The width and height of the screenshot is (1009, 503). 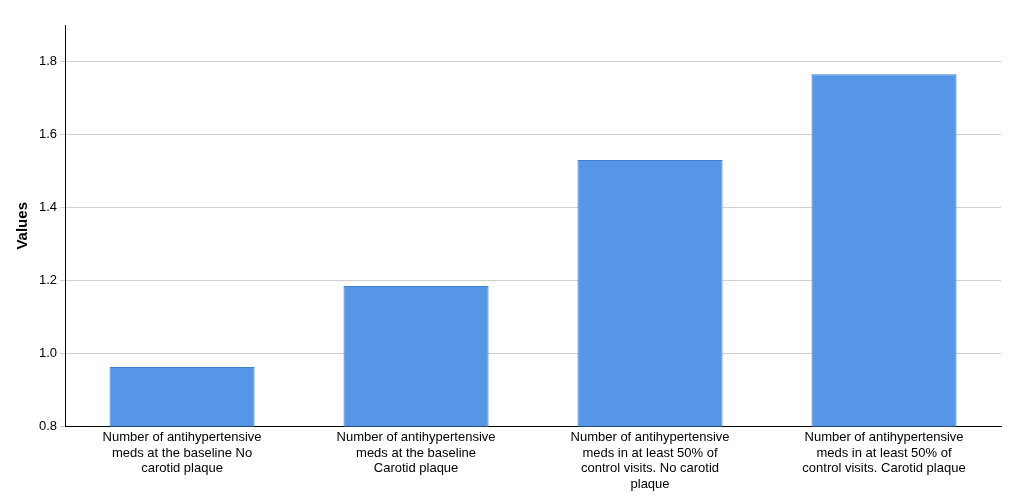 What do you see at coordinates (48, 61) in the screenshot?
I see `y-tick-label: 1.8` at bounding box center [48, 61].